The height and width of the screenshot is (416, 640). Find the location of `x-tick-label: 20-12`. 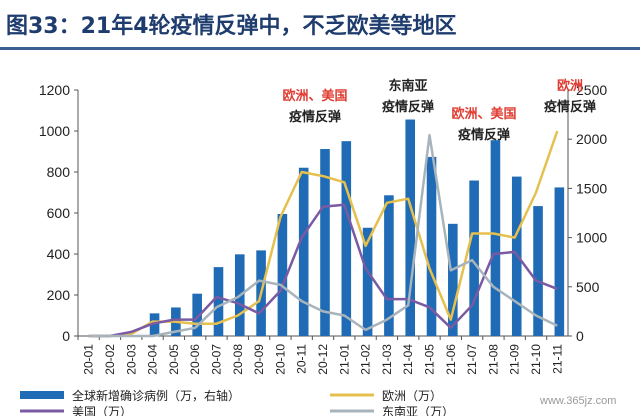

x-tick-label: 20-12 is located at coordinates (323, 359).